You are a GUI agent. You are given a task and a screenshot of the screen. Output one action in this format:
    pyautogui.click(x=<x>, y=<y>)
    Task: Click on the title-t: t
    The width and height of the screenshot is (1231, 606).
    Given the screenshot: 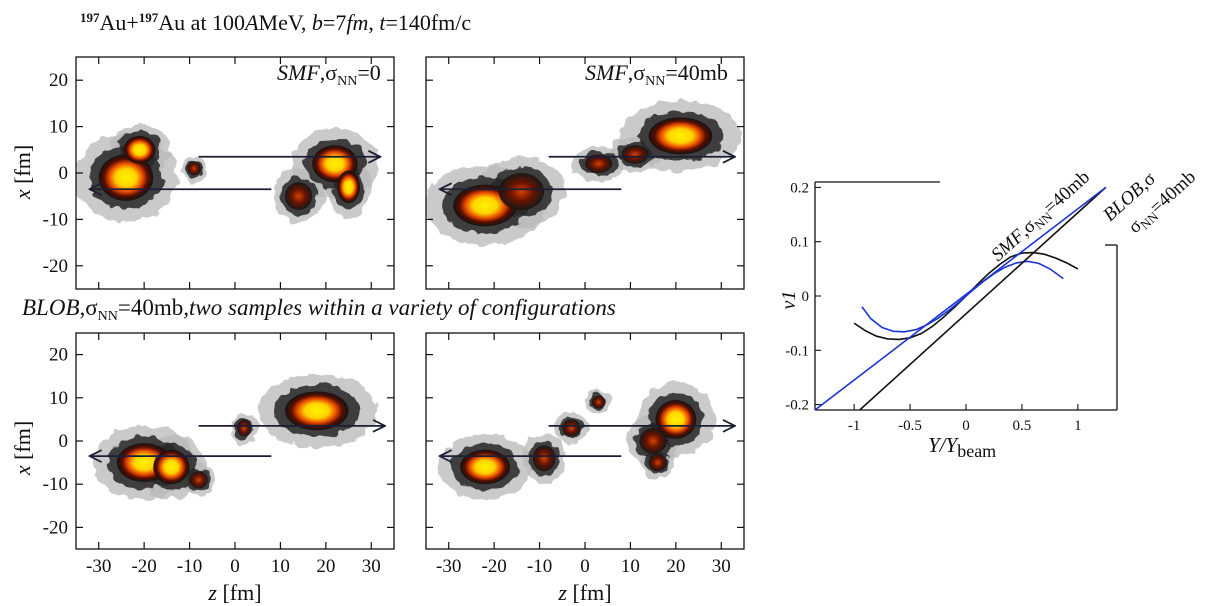 What is the action you would take?
    pyautogui.click(x=382, y=22)
    